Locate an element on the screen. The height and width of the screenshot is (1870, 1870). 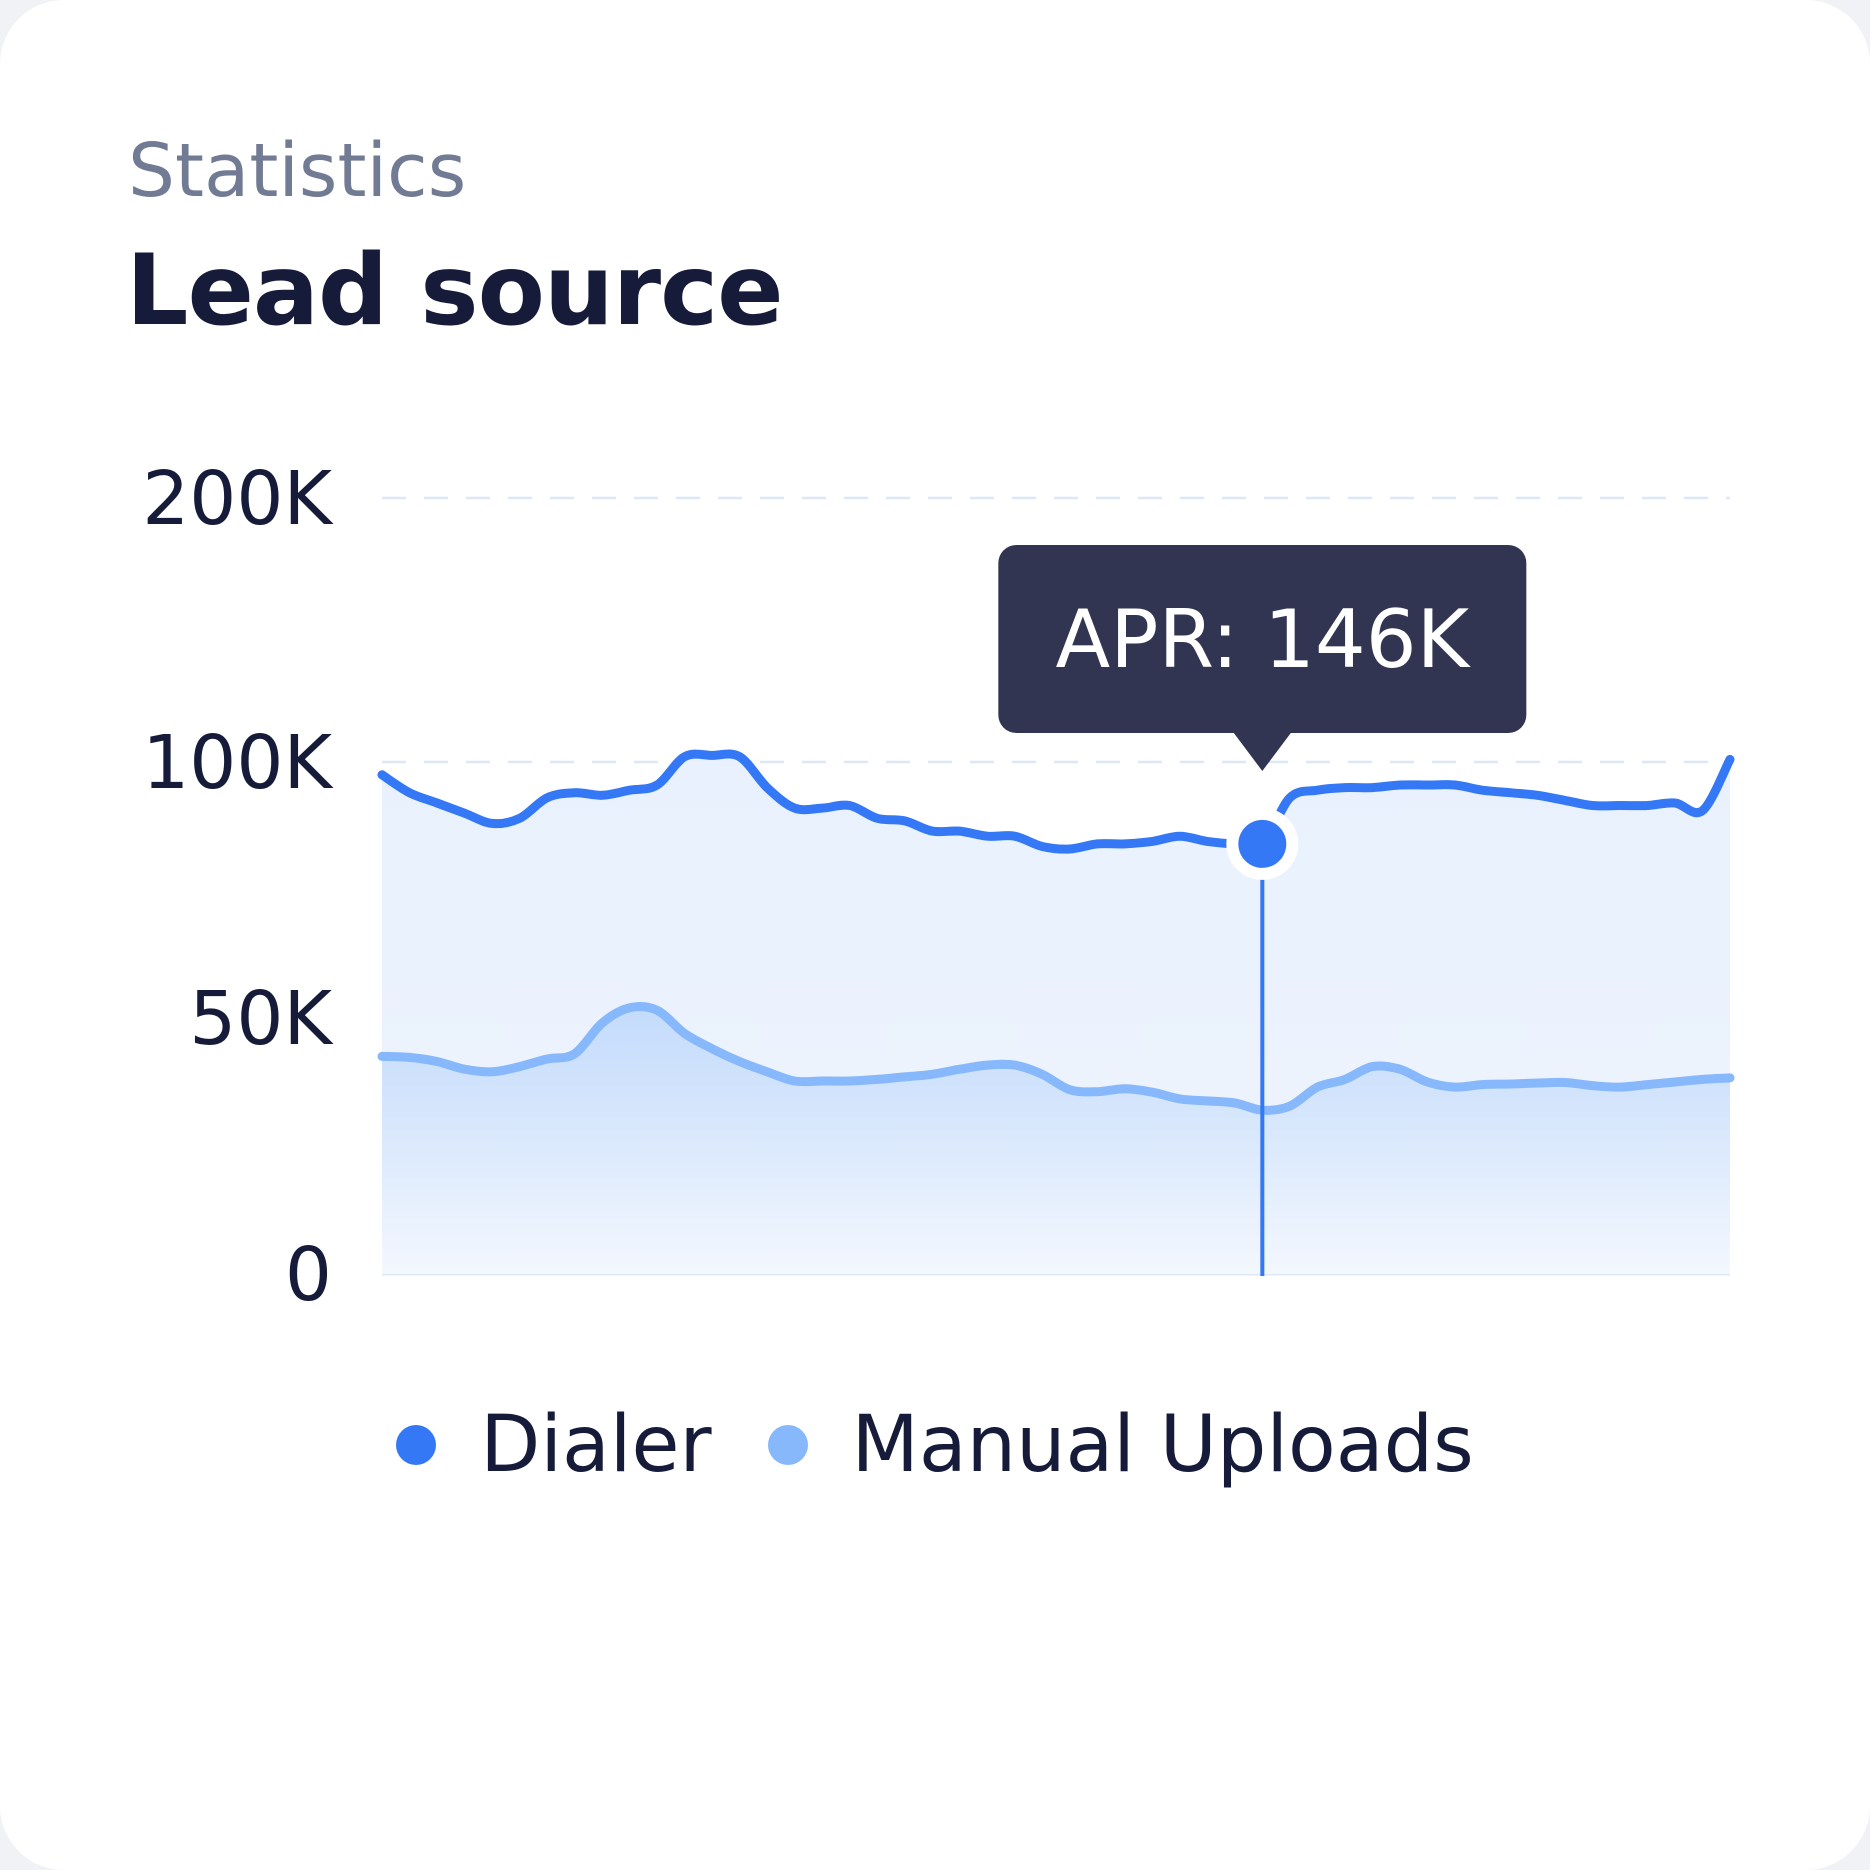
series-line-dialer is located at coordinates (1056, 801).